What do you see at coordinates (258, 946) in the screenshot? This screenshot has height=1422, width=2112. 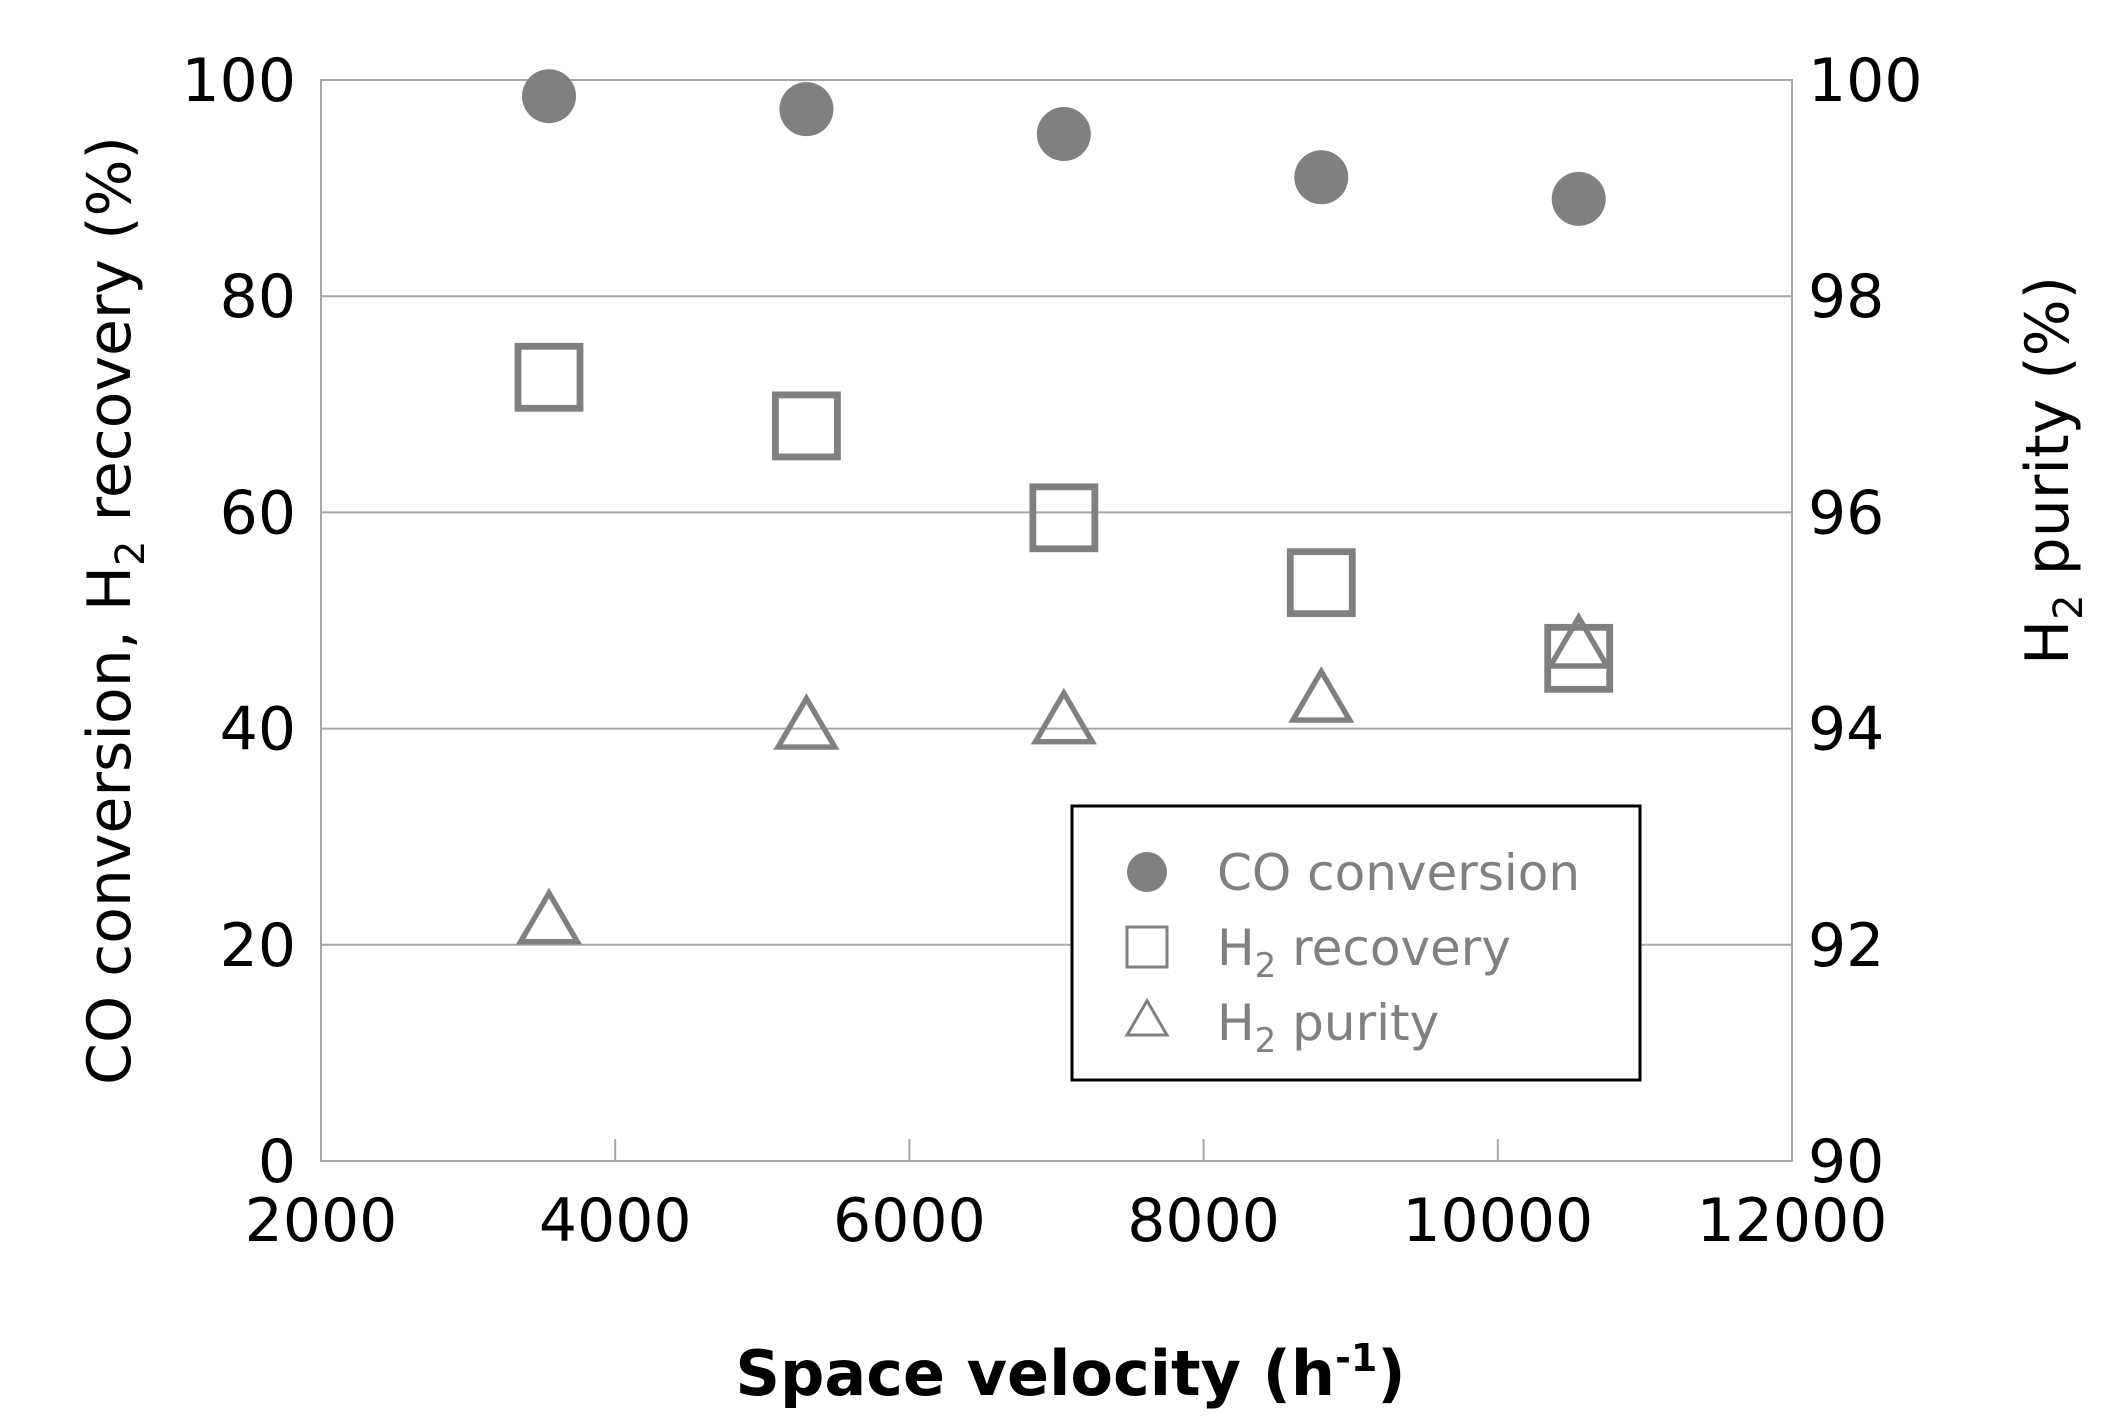 I see `y-left-tick-label: 20` at bounding box center [258, 946].